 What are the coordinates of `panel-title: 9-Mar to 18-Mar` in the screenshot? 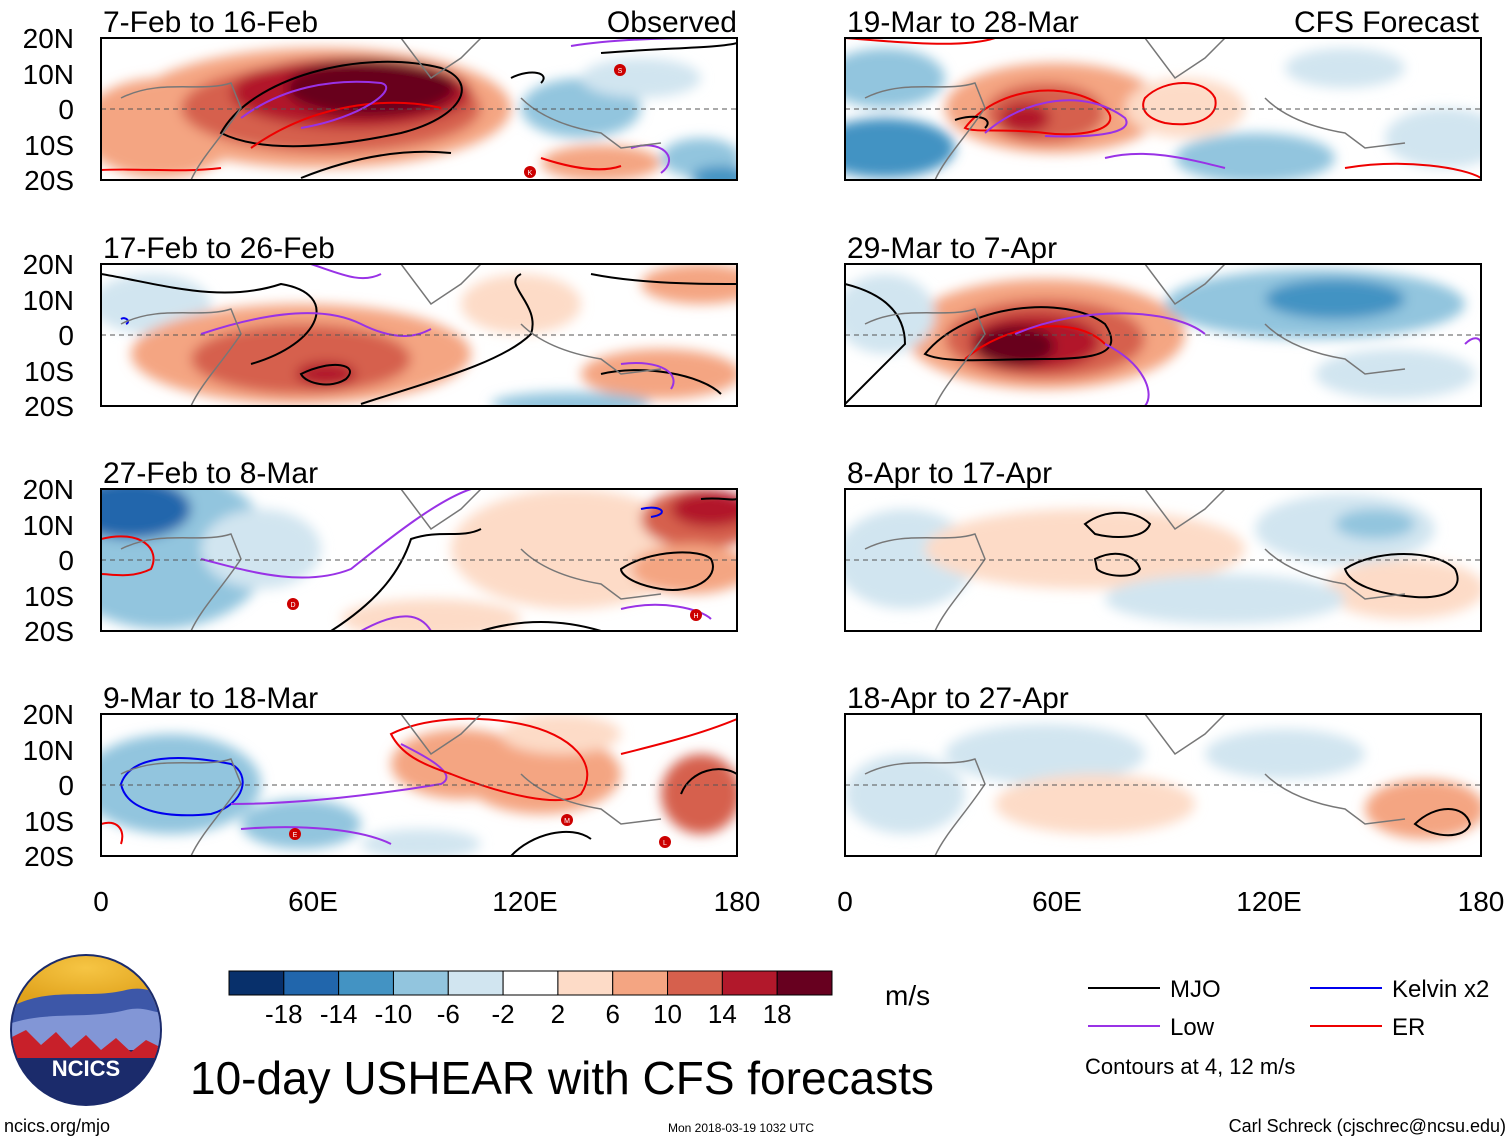 It's located at (210, 698).